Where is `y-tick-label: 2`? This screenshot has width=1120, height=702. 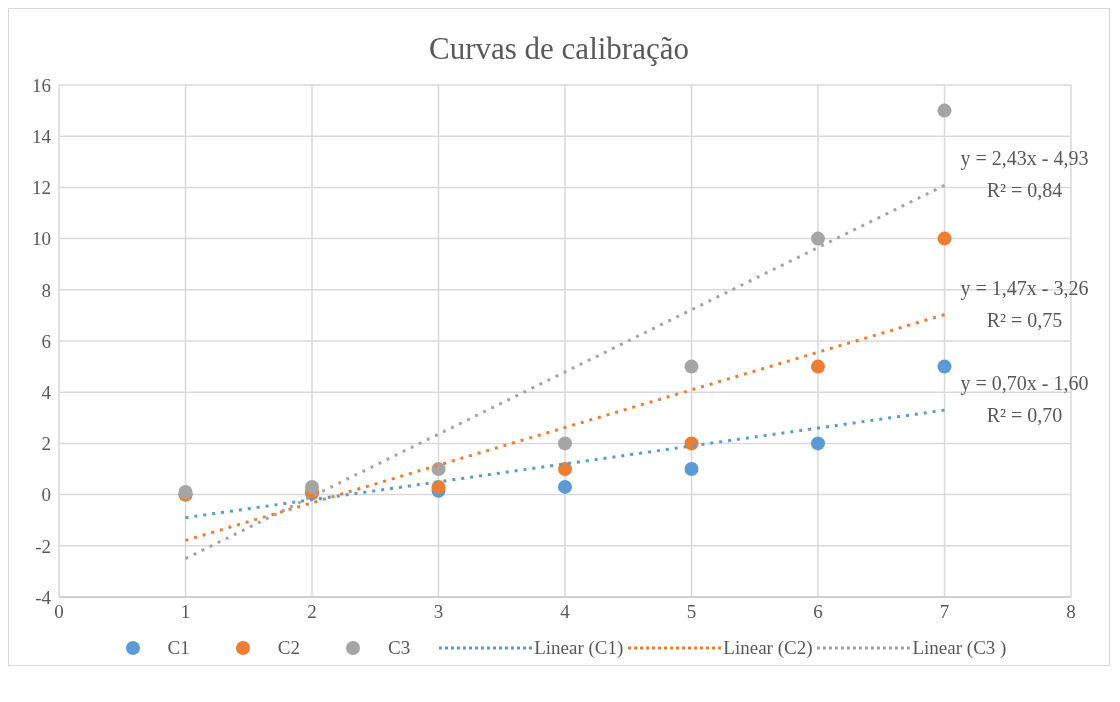 y-tick-label: 2 is located at coordinates (46, 444).